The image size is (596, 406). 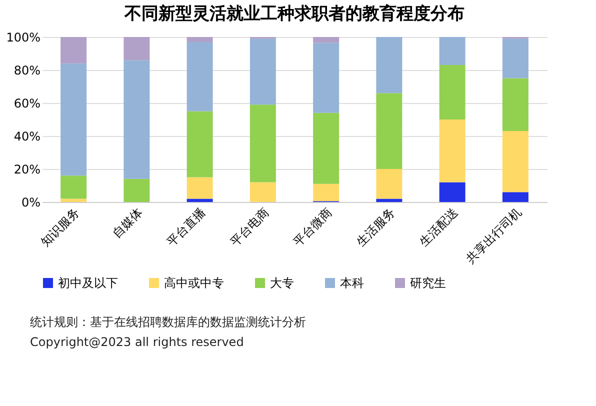 I want to click on x-tick-label: 生活配送, so click(x=438, y=227).